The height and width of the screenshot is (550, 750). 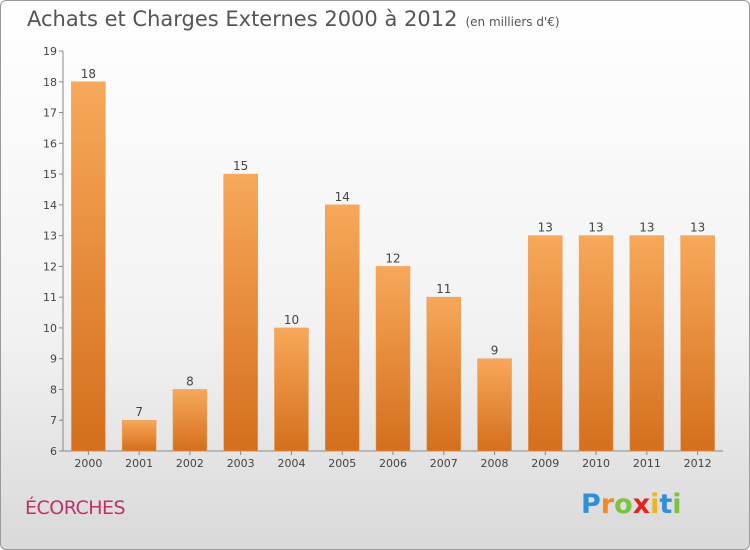 I want to click on bar-value-label: 14, so click(x=342, y=197).